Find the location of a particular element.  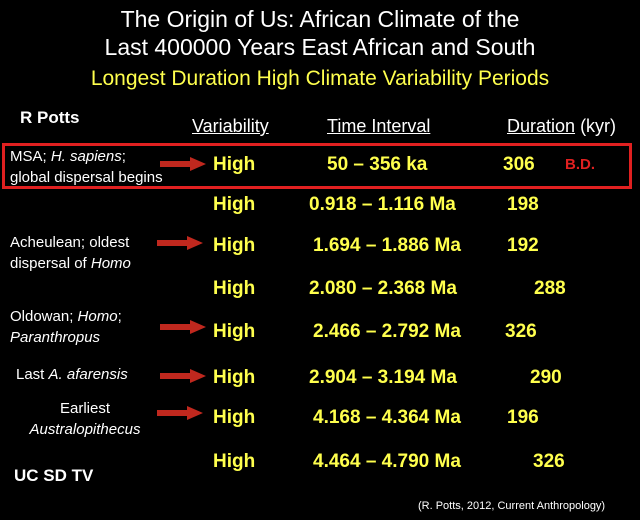

row-6-interval: 2.904 – 3.194 Ma is located at coordinates (383, 377).